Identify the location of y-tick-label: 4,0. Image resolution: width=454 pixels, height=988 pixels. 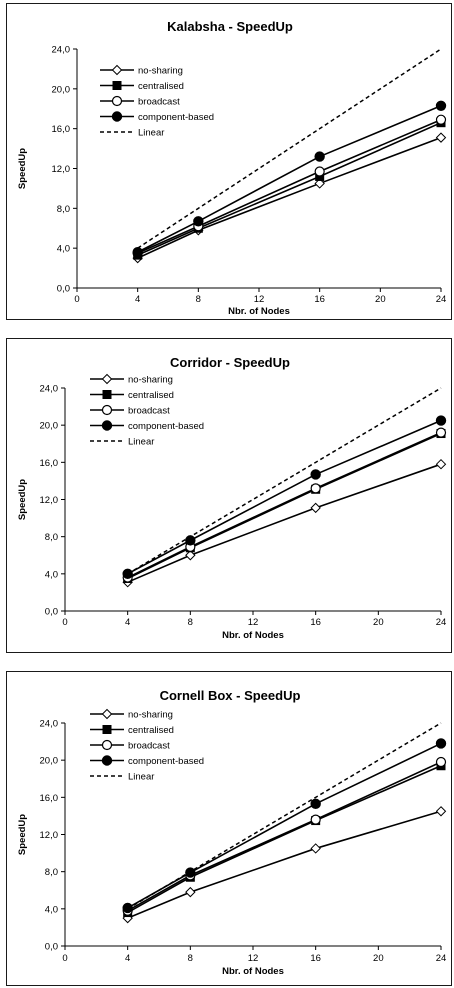
(51, 909).